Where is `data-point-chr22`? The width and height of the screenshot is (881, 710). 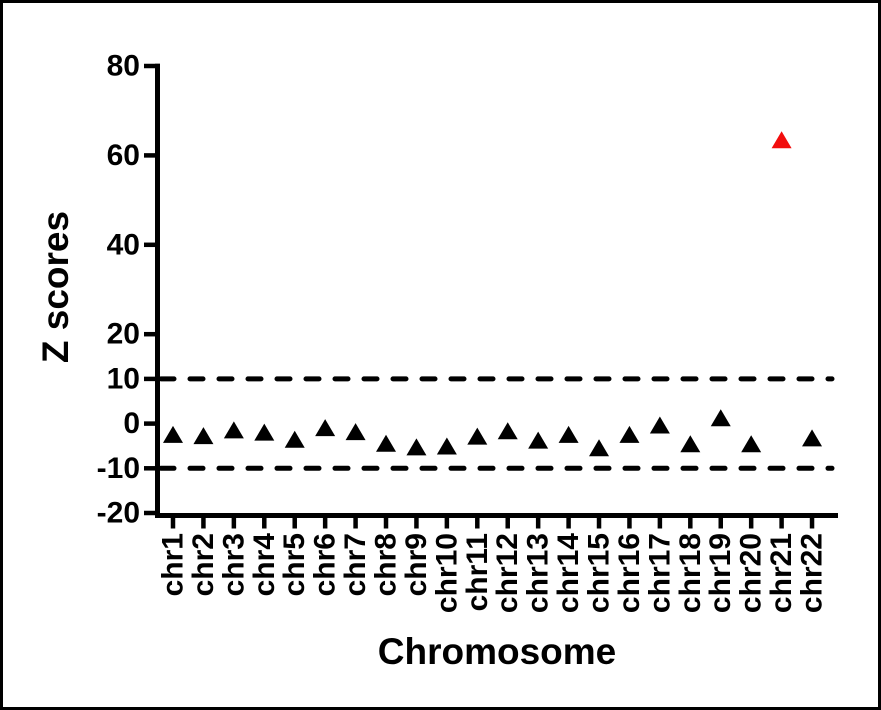
data-point-chr22 is located at coordinates (812, 438).